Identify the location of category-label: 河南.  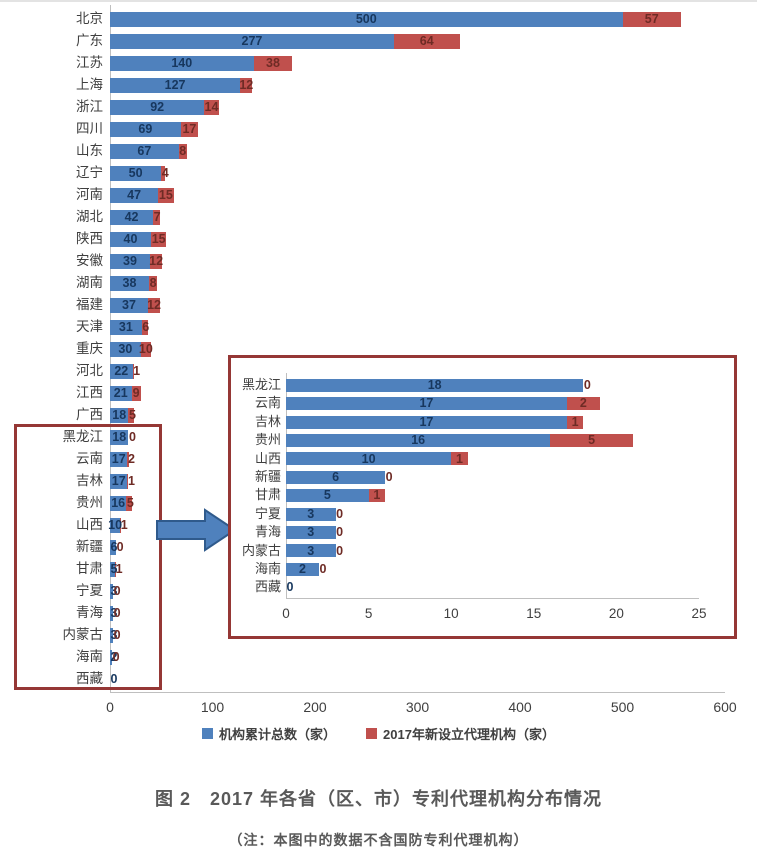
(89, 194).